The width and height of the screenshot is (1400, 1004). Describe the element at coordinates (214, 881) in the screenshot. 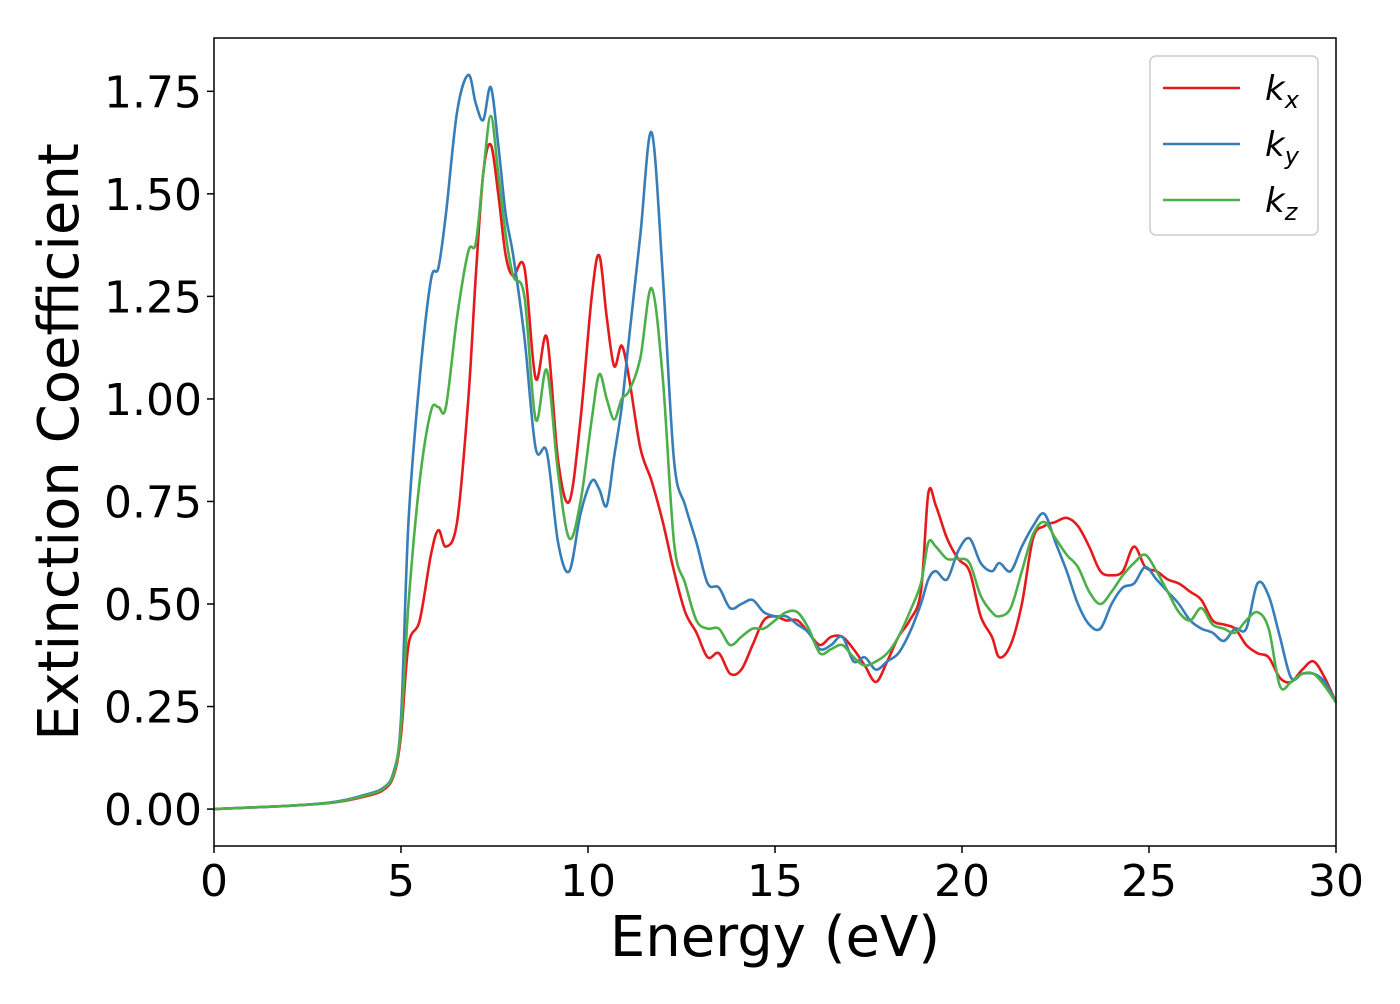

I see `x-tick-label: 0` at that location.